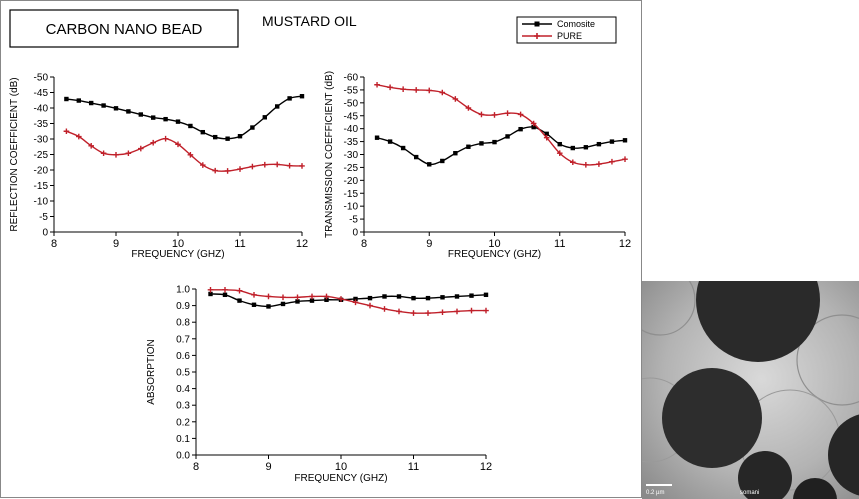  I want to click on tem-micrograph: 0.2 µm somani, so click(750, 390).